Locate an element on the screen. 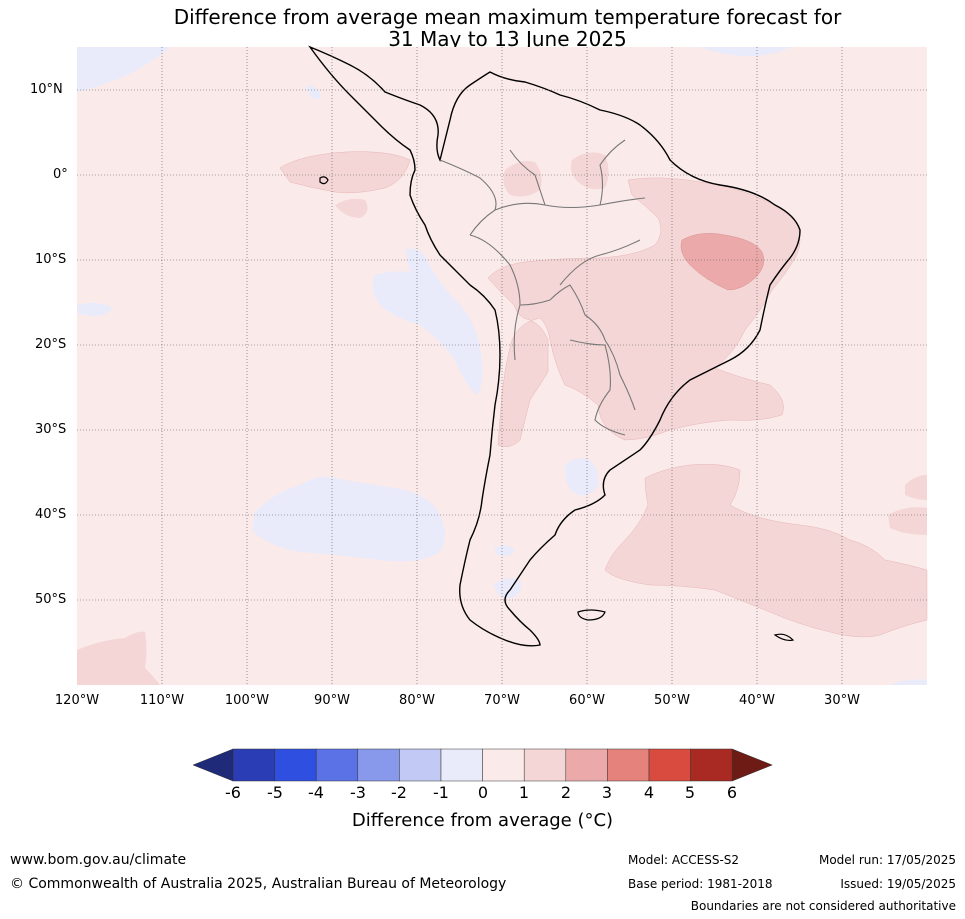 This screenshot has height=919, width=965. colorbar-arrow-left is located at coordinates (213, 765).